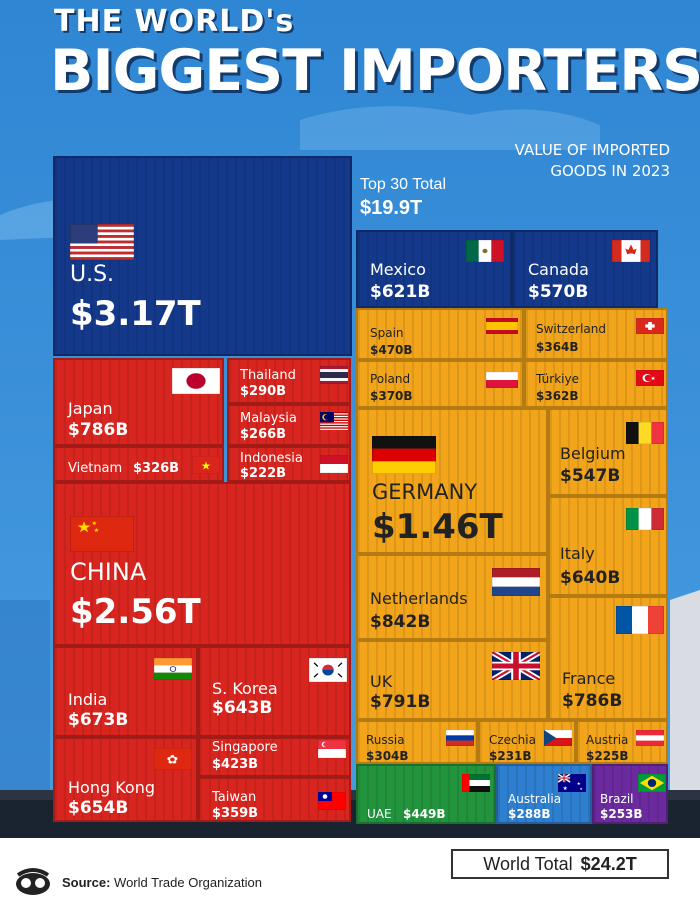  I want to click on russia-flag-icon, so click(460, 740).